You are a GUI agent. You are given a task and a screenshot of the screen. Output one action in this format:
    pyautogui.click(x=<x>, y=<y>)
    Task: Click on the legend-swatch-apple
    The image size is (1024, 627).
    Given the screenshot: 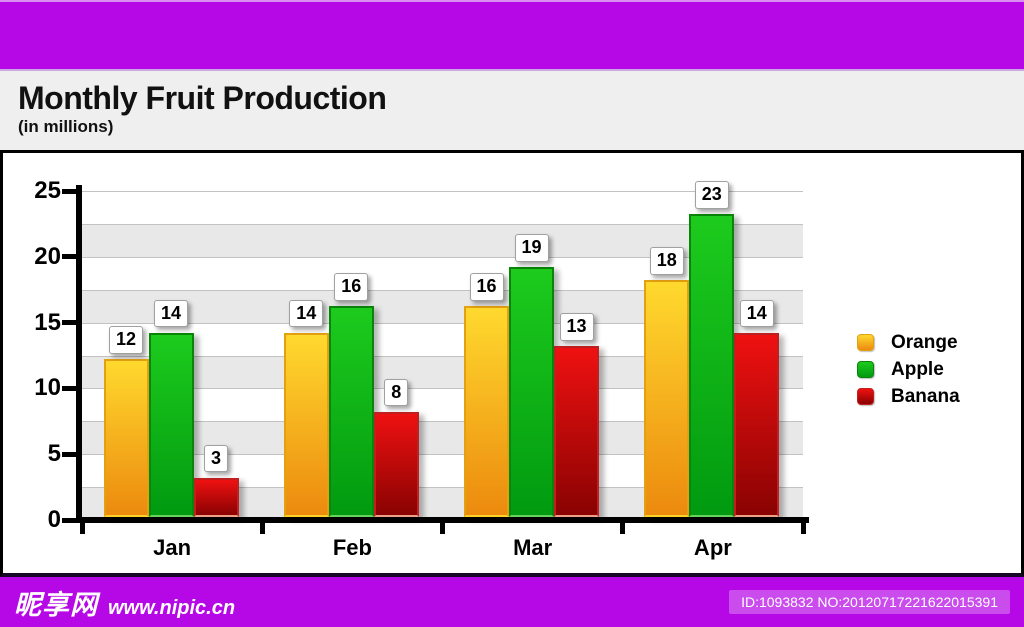 What is the action you would take?
    pyautogui.click(x=865, y=369)
    